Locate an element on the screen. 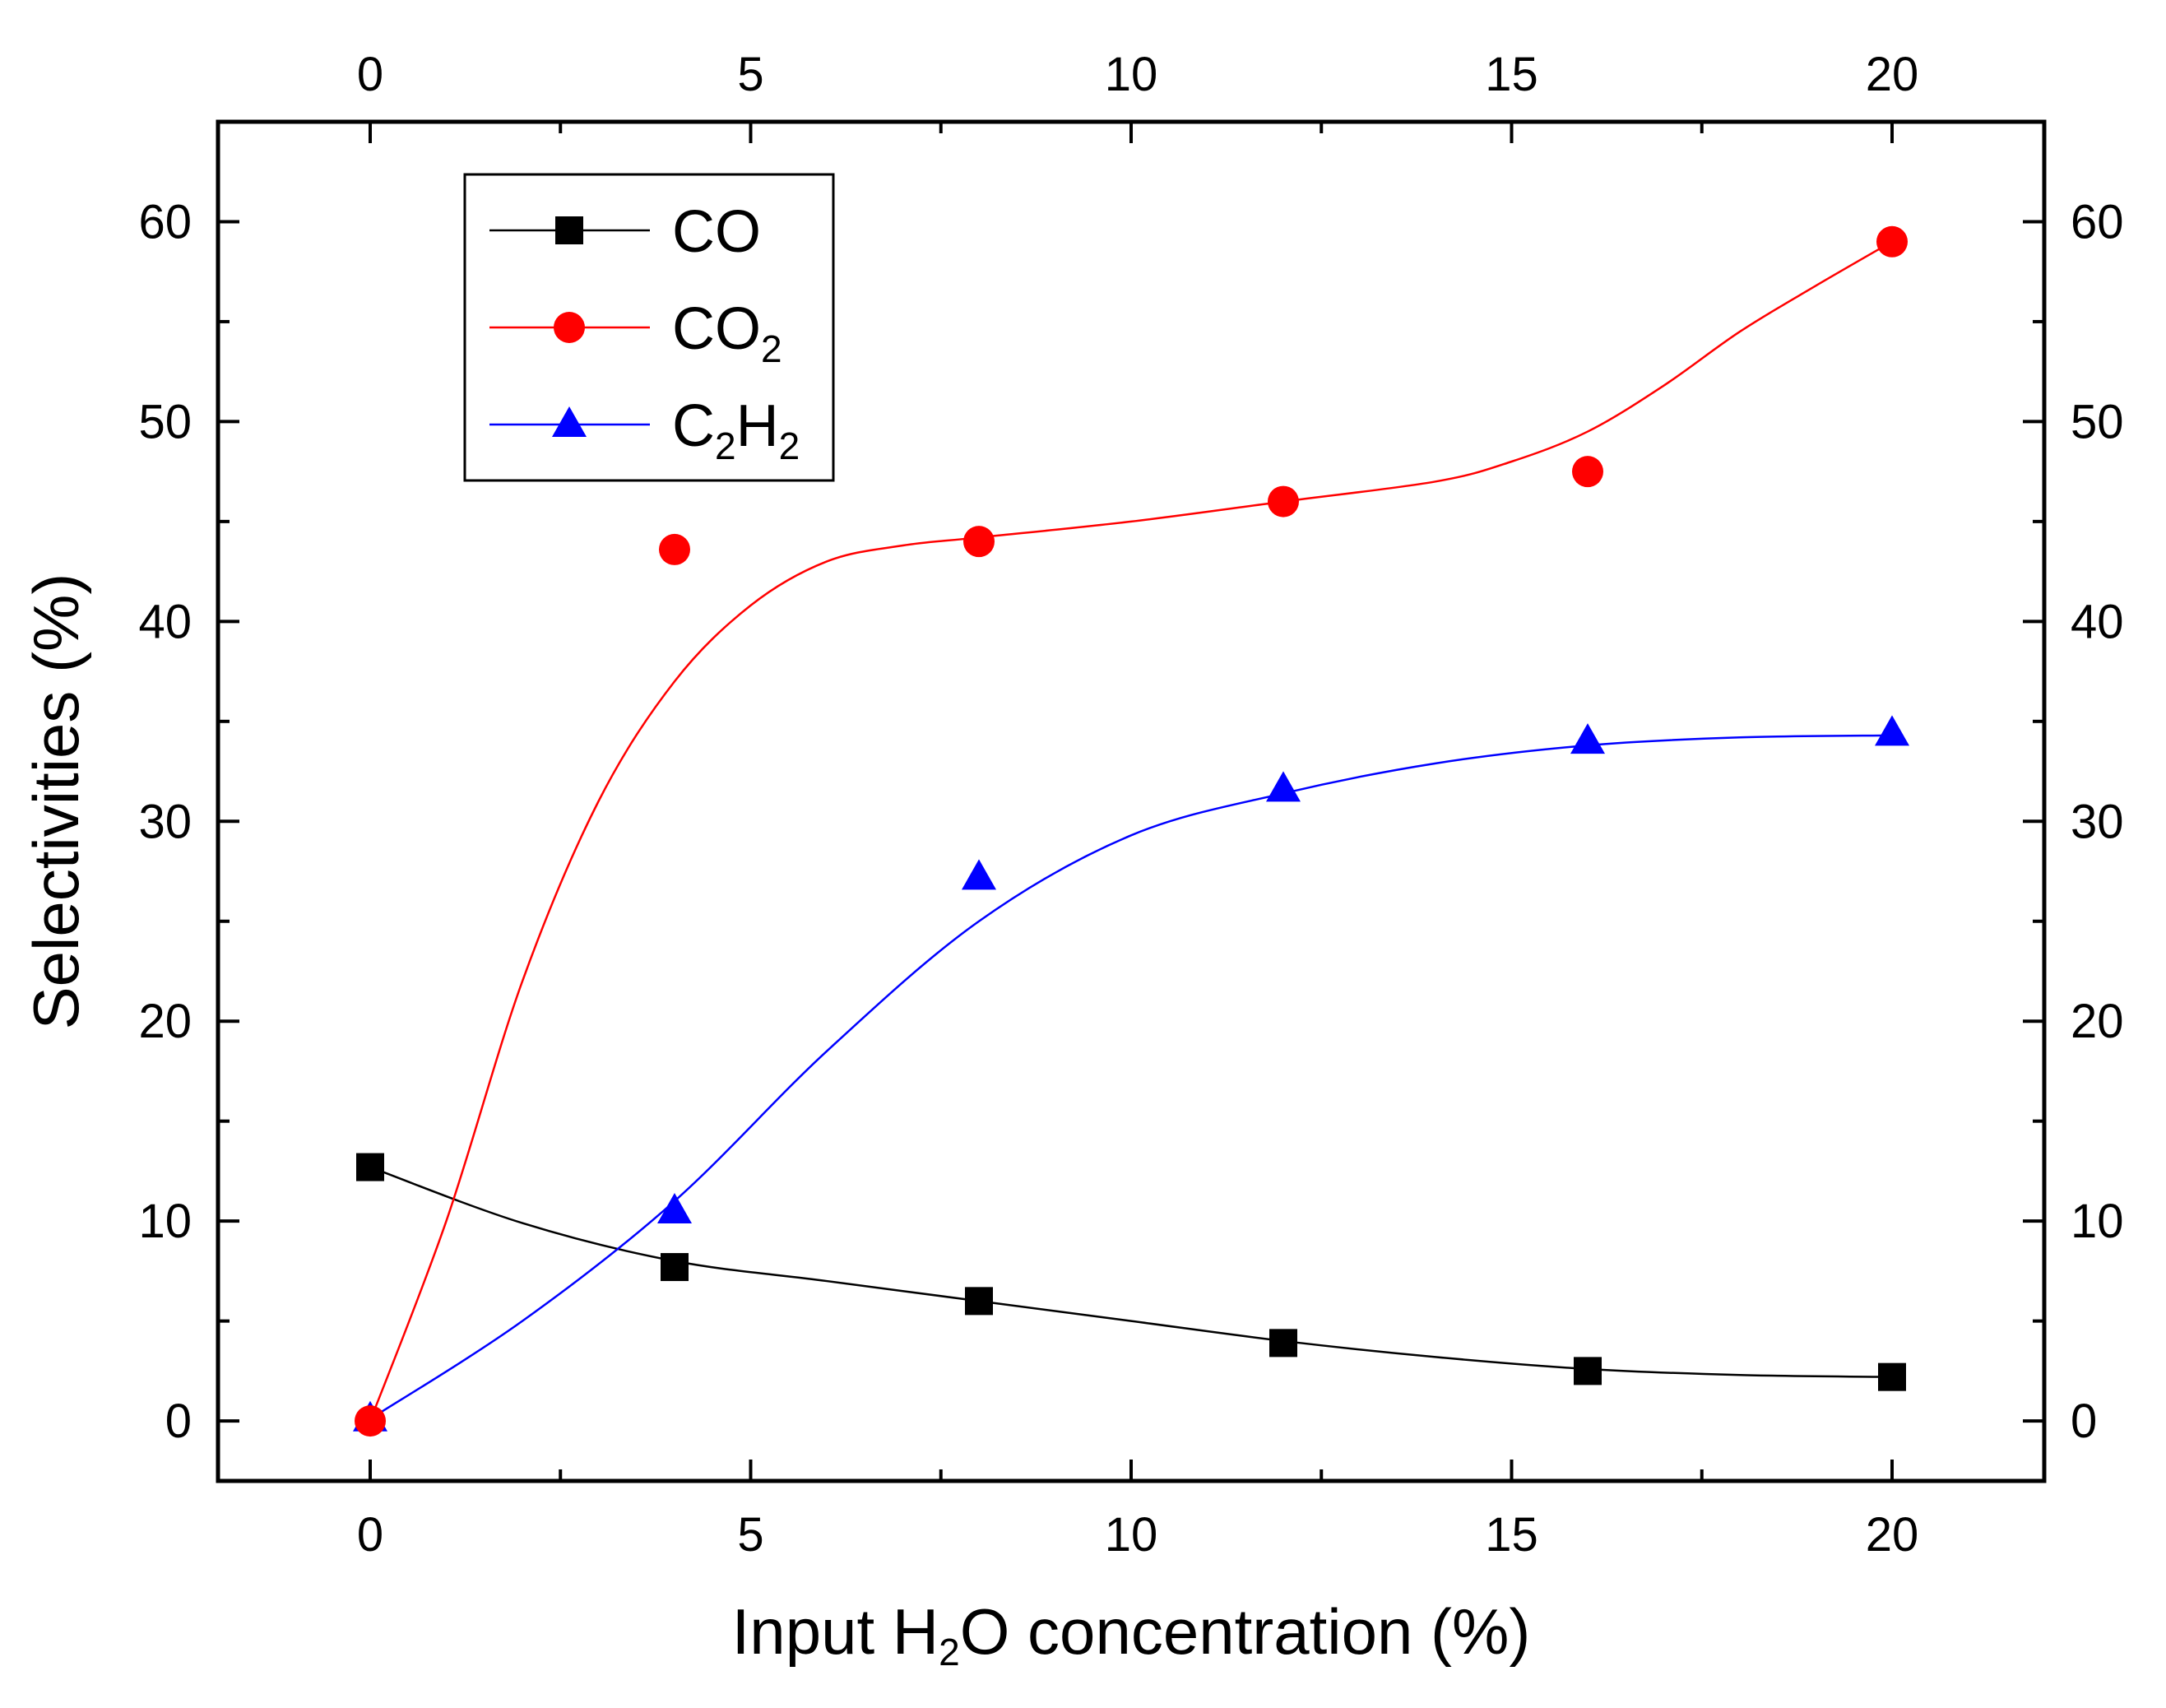  y-tick-label-left: 30 is located at coordinates (165, 822).